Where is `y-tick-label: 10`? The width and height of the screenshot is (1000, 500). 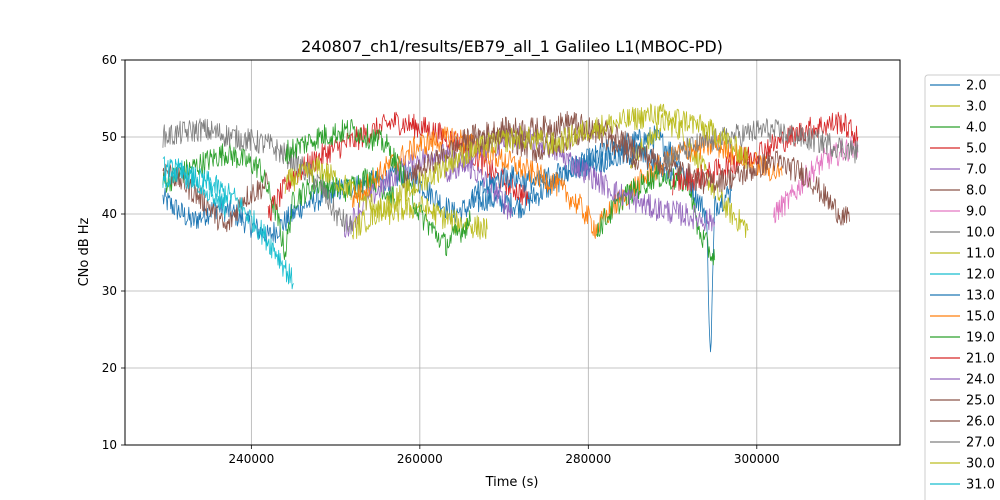
y-tick-label: 10 is located at coordinates (109, 445).